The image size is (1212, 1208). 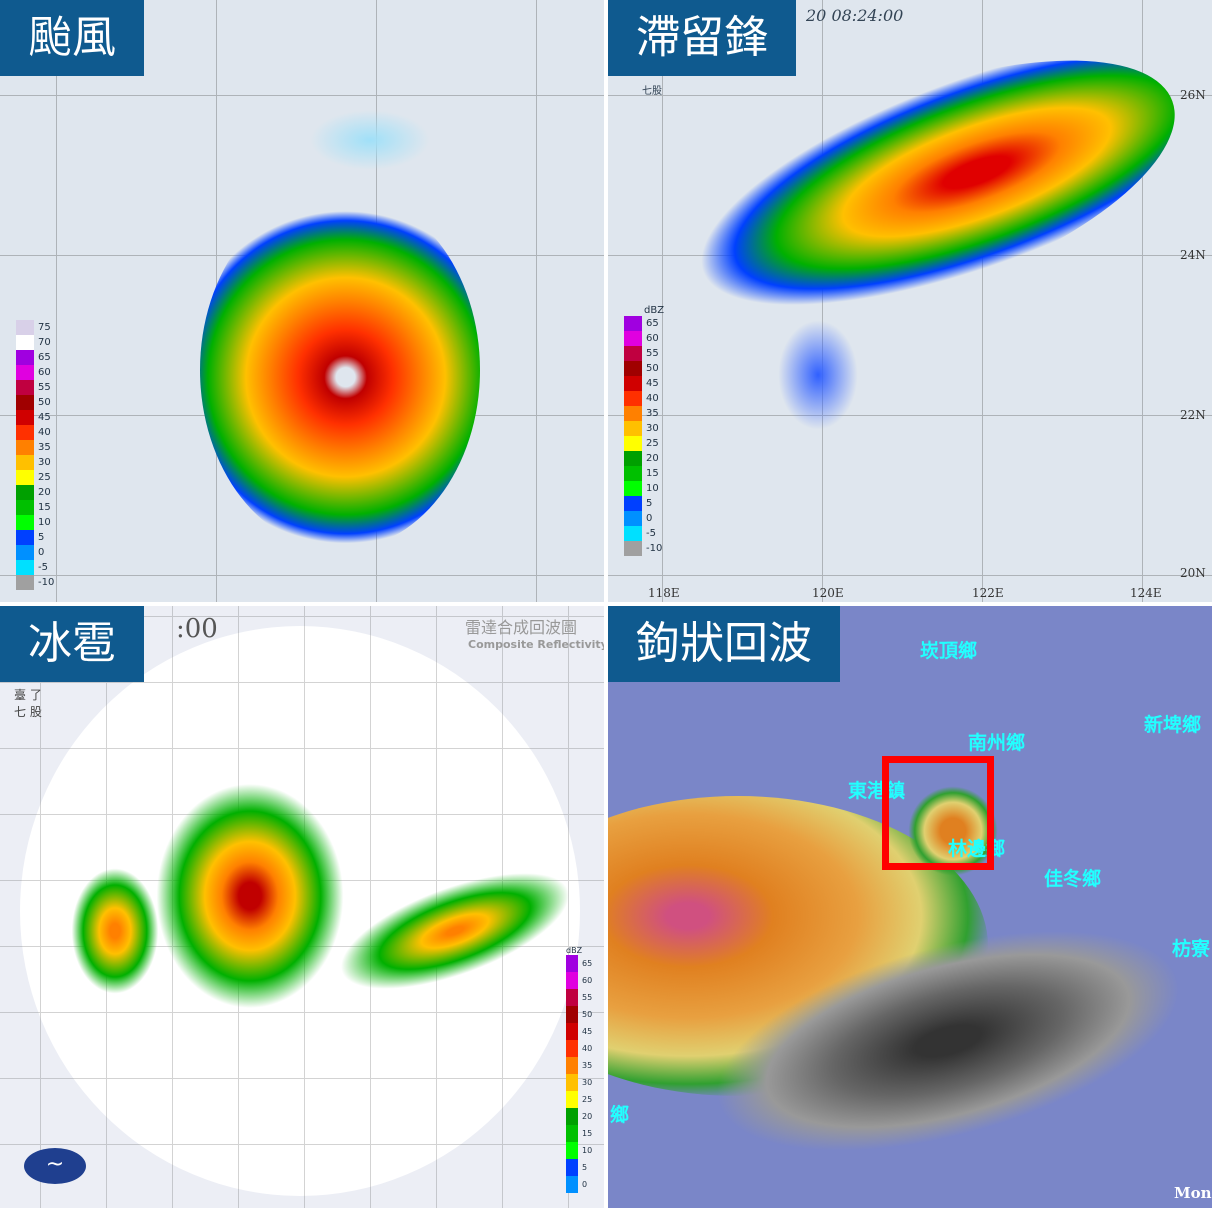 What do you see at coordinates (44, 327) in the screenshot?
I see `legend-label: 75` at bounding box center [44, 327].